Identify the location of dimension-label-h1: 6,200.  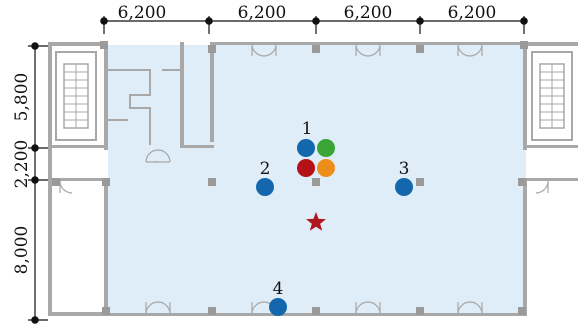
(142, 13).